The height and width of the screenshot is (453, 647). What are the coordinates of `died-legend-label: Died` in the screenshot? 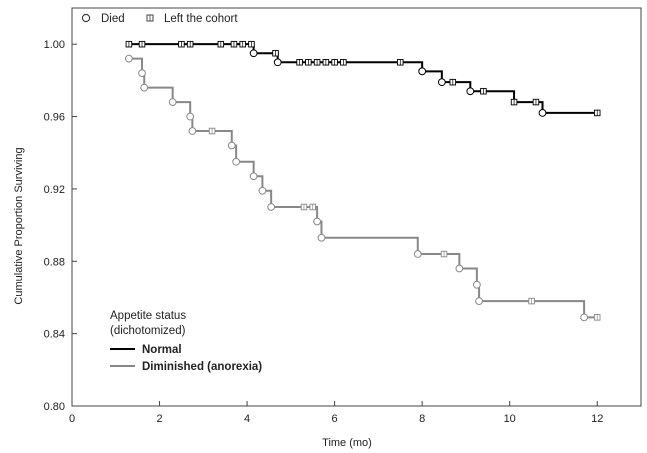 It's located at (113, 19).